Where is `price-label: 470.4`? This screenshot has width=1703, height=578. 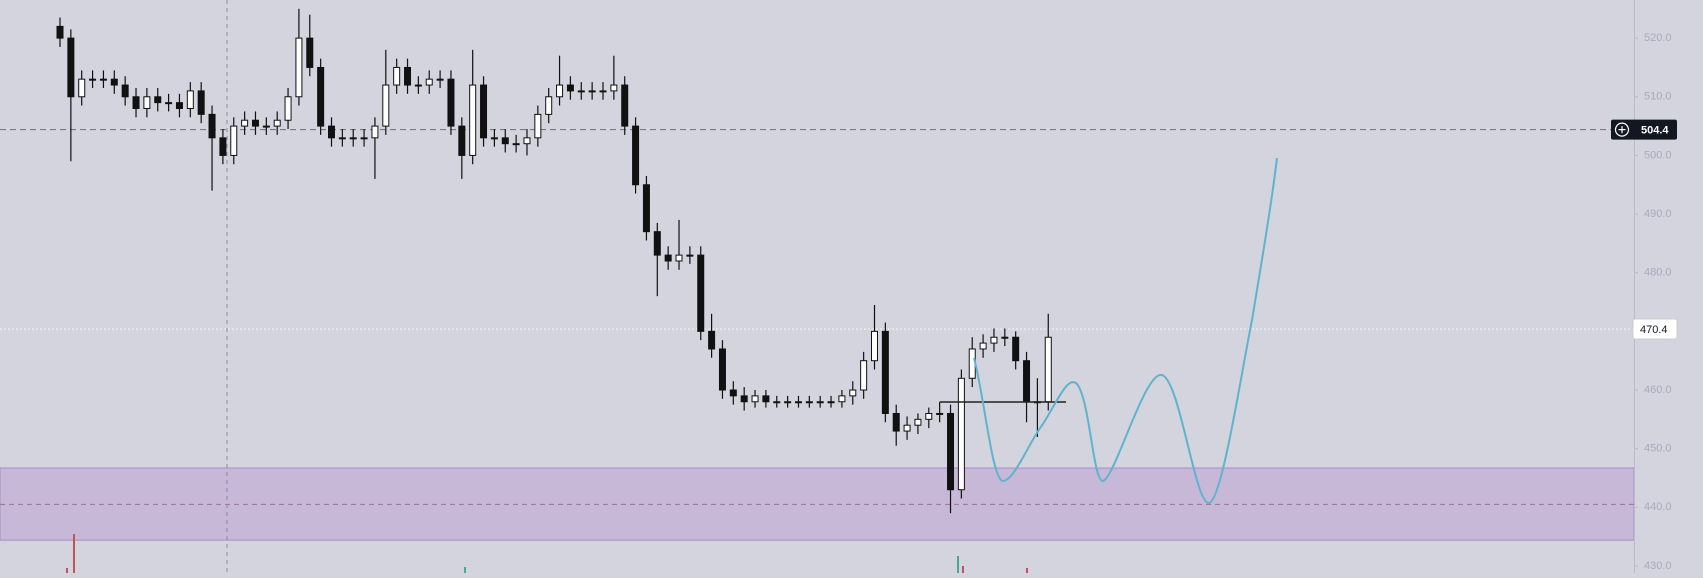 price-label: 470.4 is located at coordinates (1654, 330).